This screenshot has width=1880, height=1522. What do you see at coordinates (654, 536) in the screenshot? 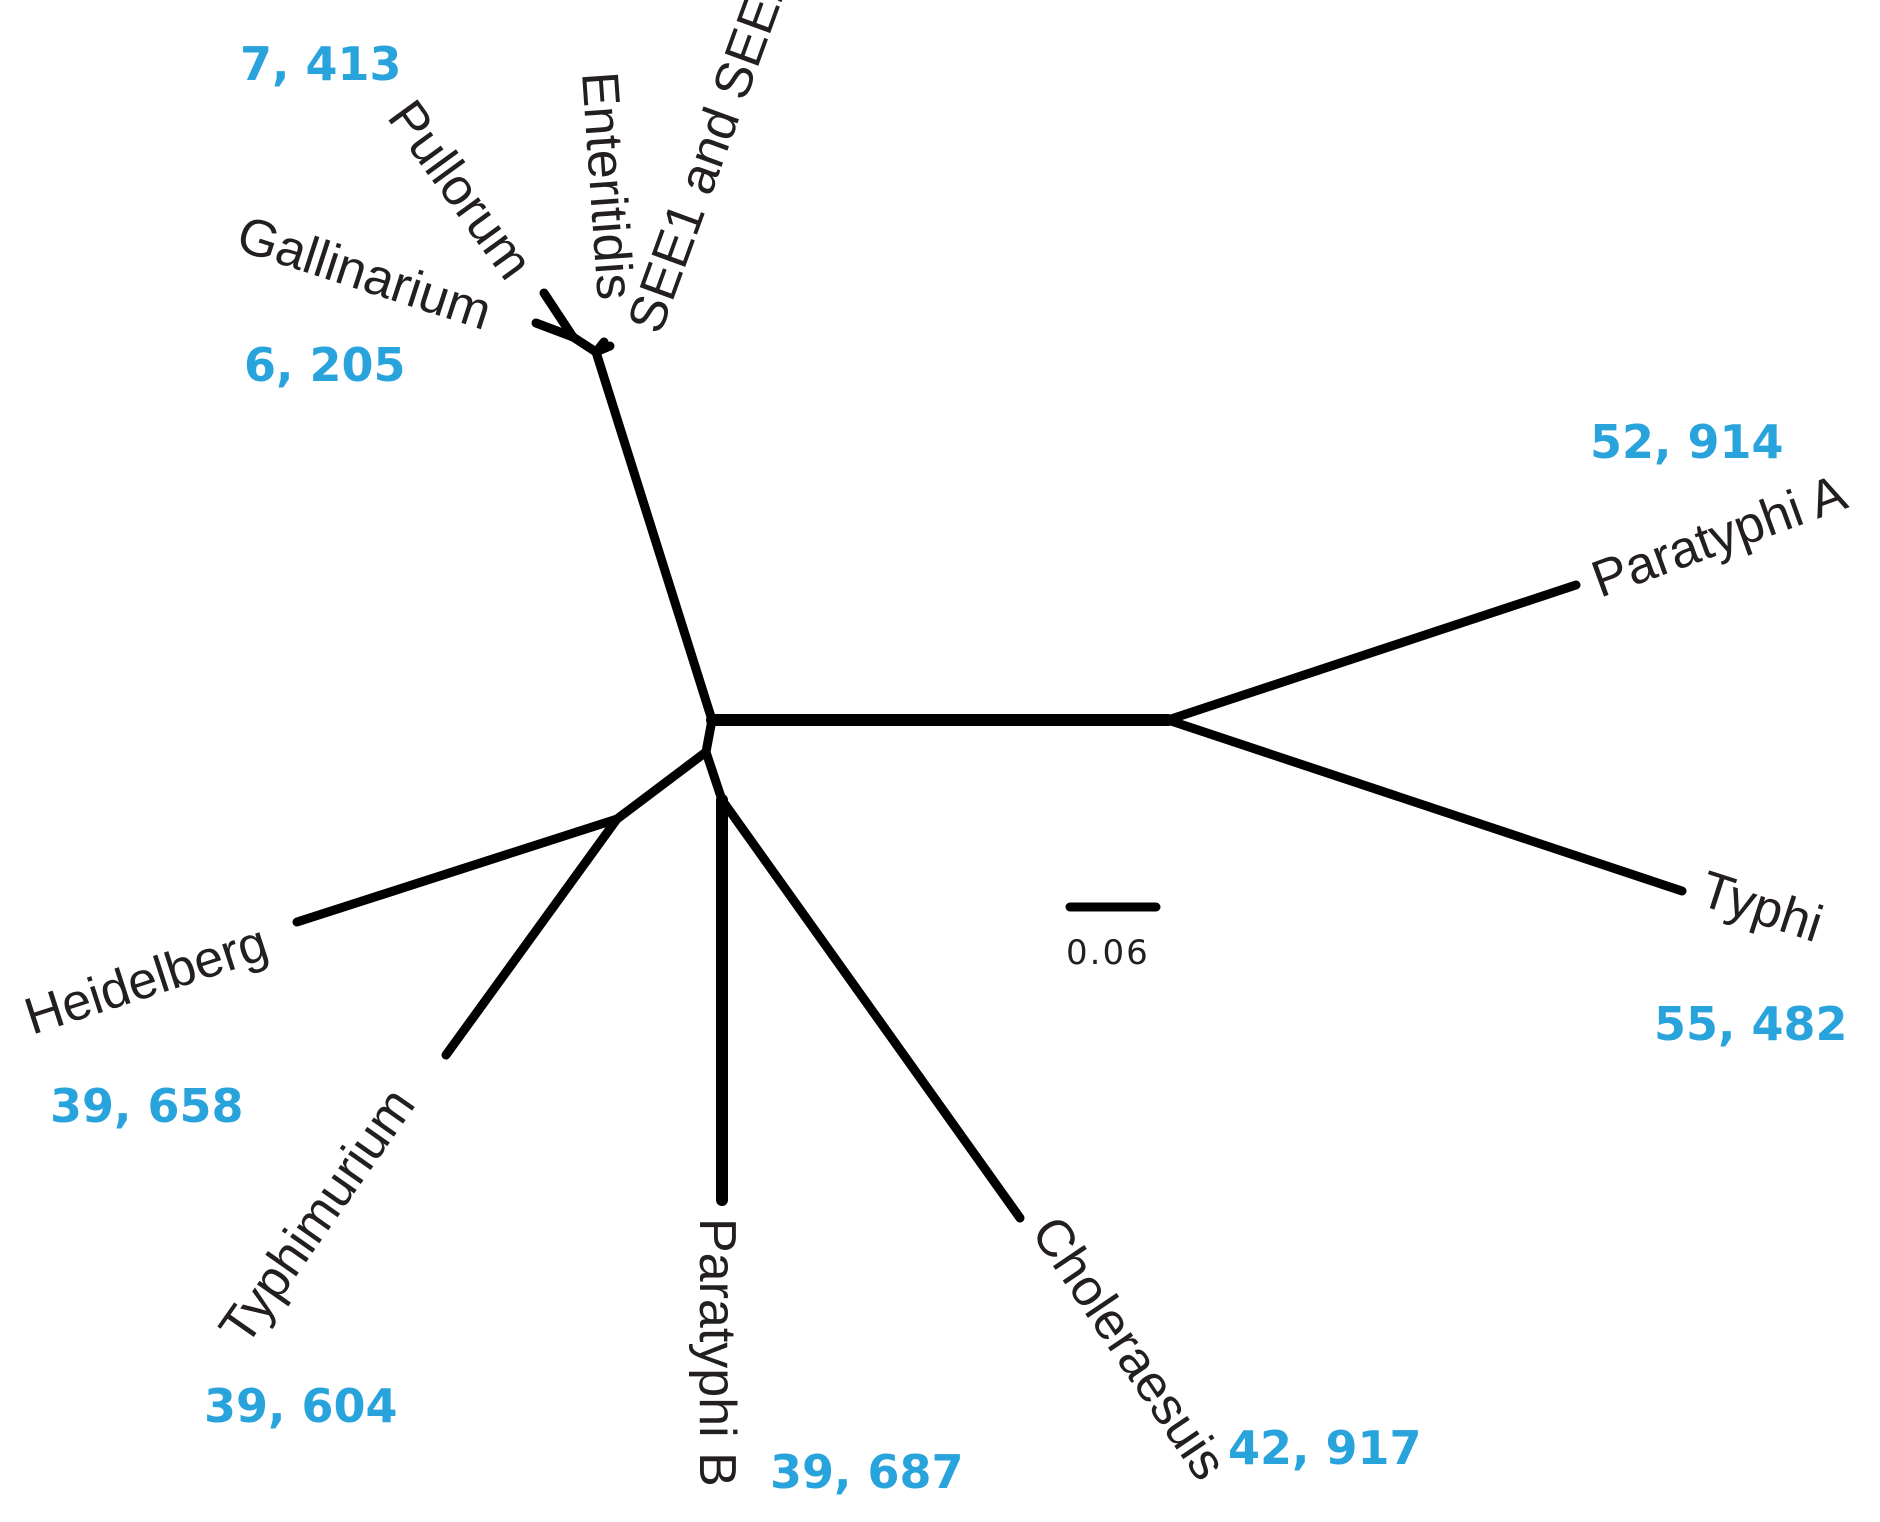
I see `branch-top-stem` at bounding box center [654, 536].